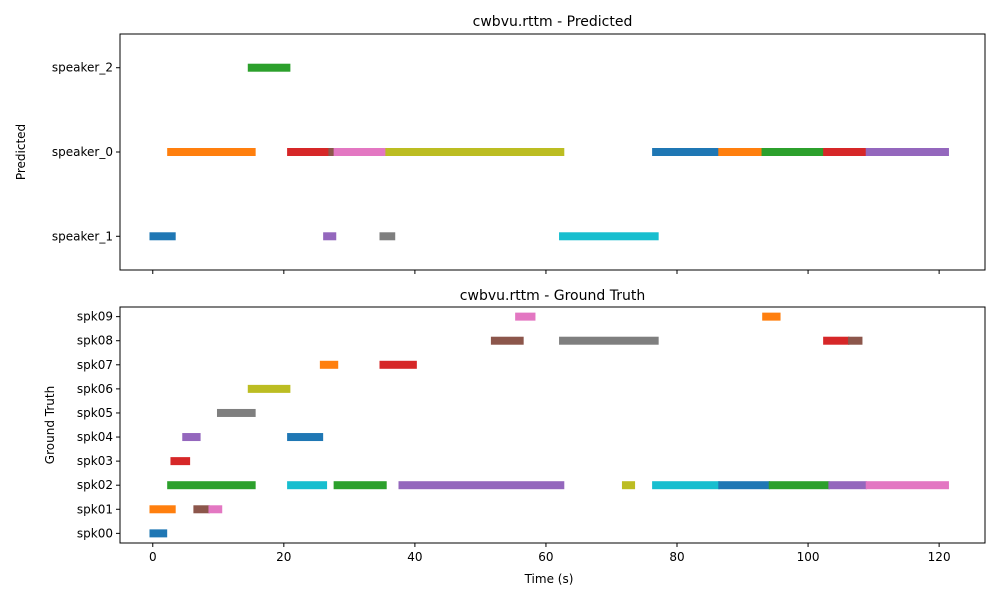 The width and height of the screenshot is (1000, 600). I want to click on y-tick-label: spk04, so click(95, 437).